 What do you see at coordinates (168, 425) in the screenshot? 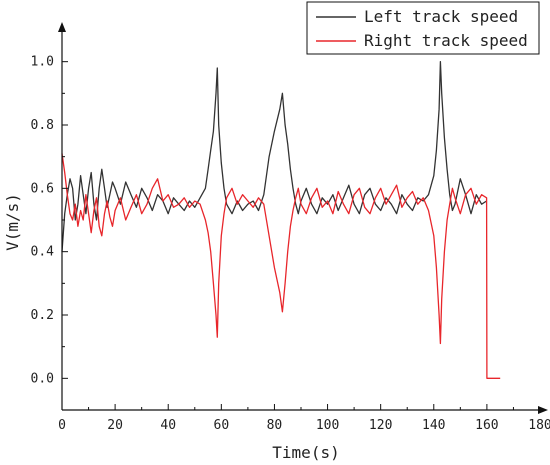
I see `x-tick-label: 40` at bounding box center [168, 425].